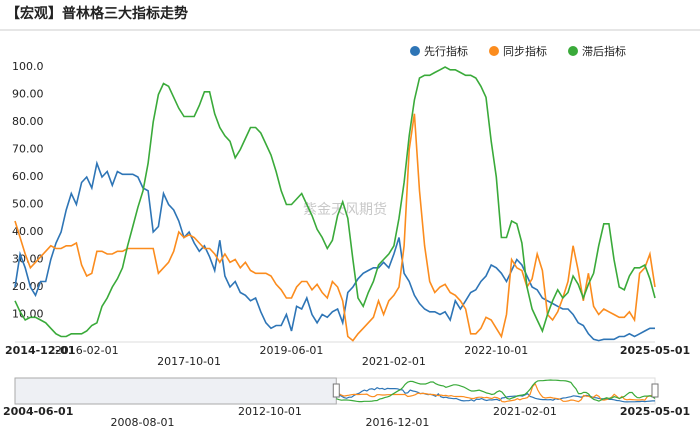  Describe the element at coordinates (28, 121) in the screenshot. I see `y-tick-label: 80.00` at that location.